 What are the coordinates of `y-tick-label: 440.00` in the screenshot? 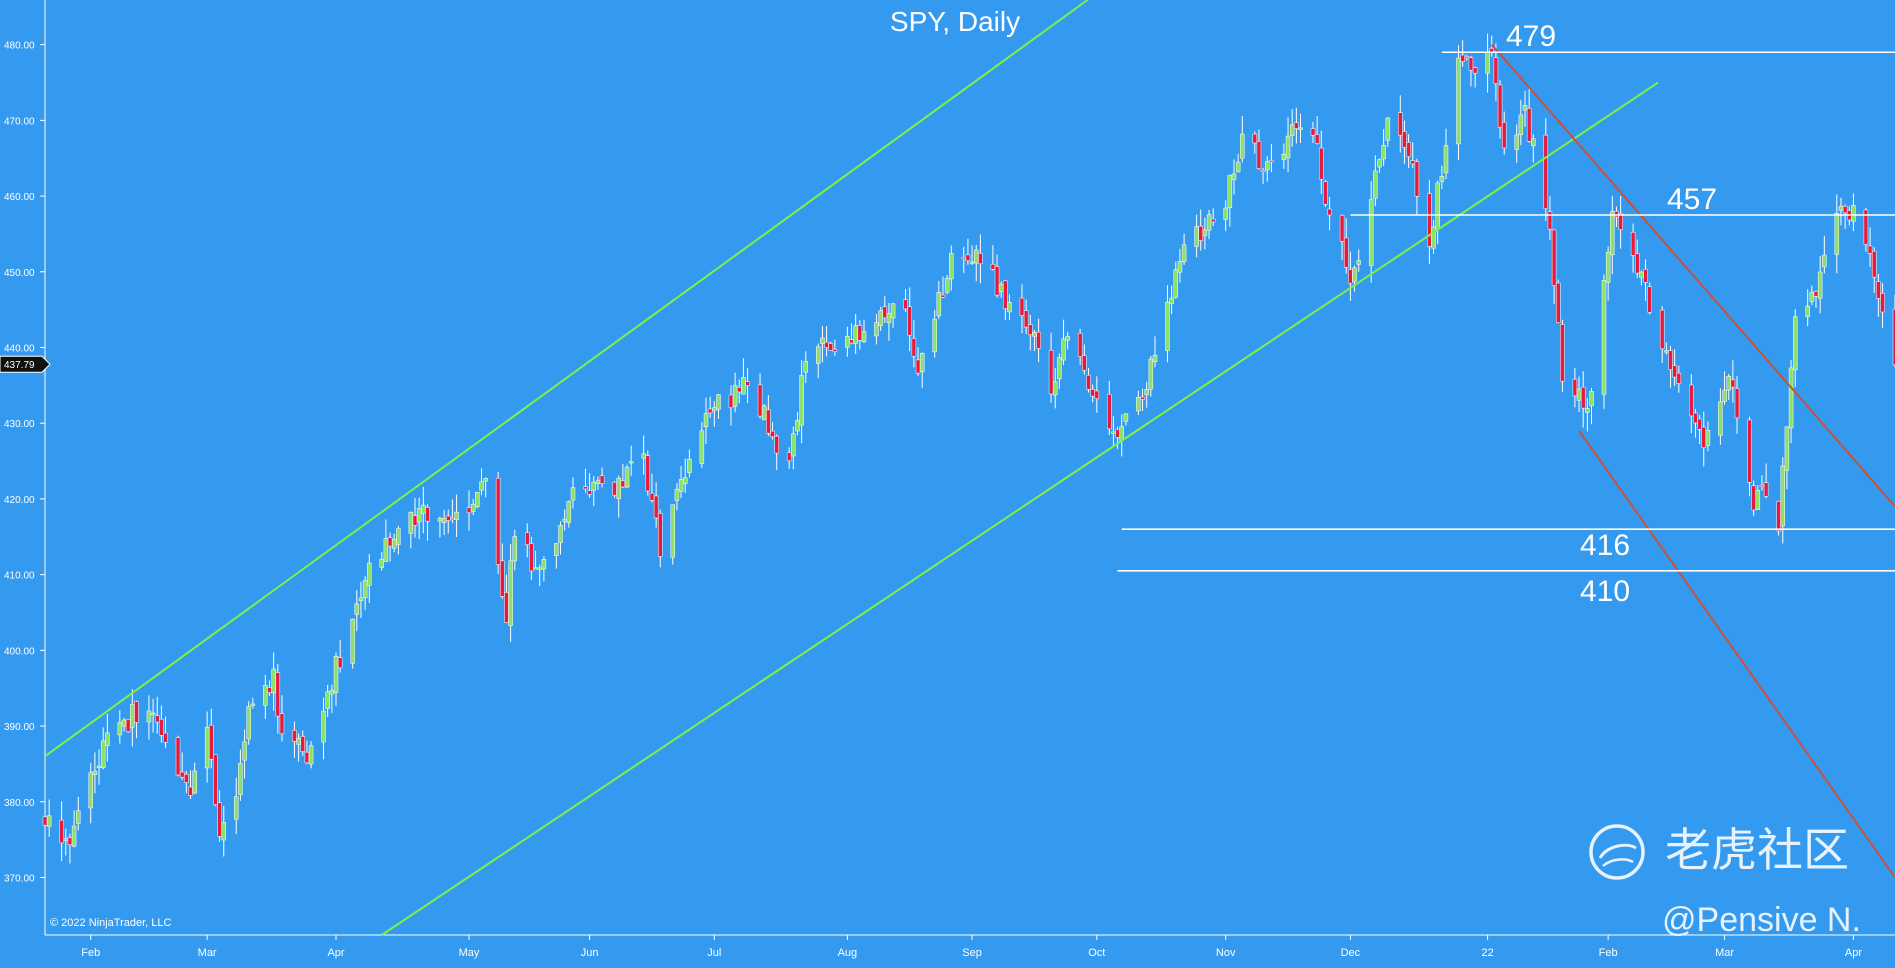 It's located at (19, 349).